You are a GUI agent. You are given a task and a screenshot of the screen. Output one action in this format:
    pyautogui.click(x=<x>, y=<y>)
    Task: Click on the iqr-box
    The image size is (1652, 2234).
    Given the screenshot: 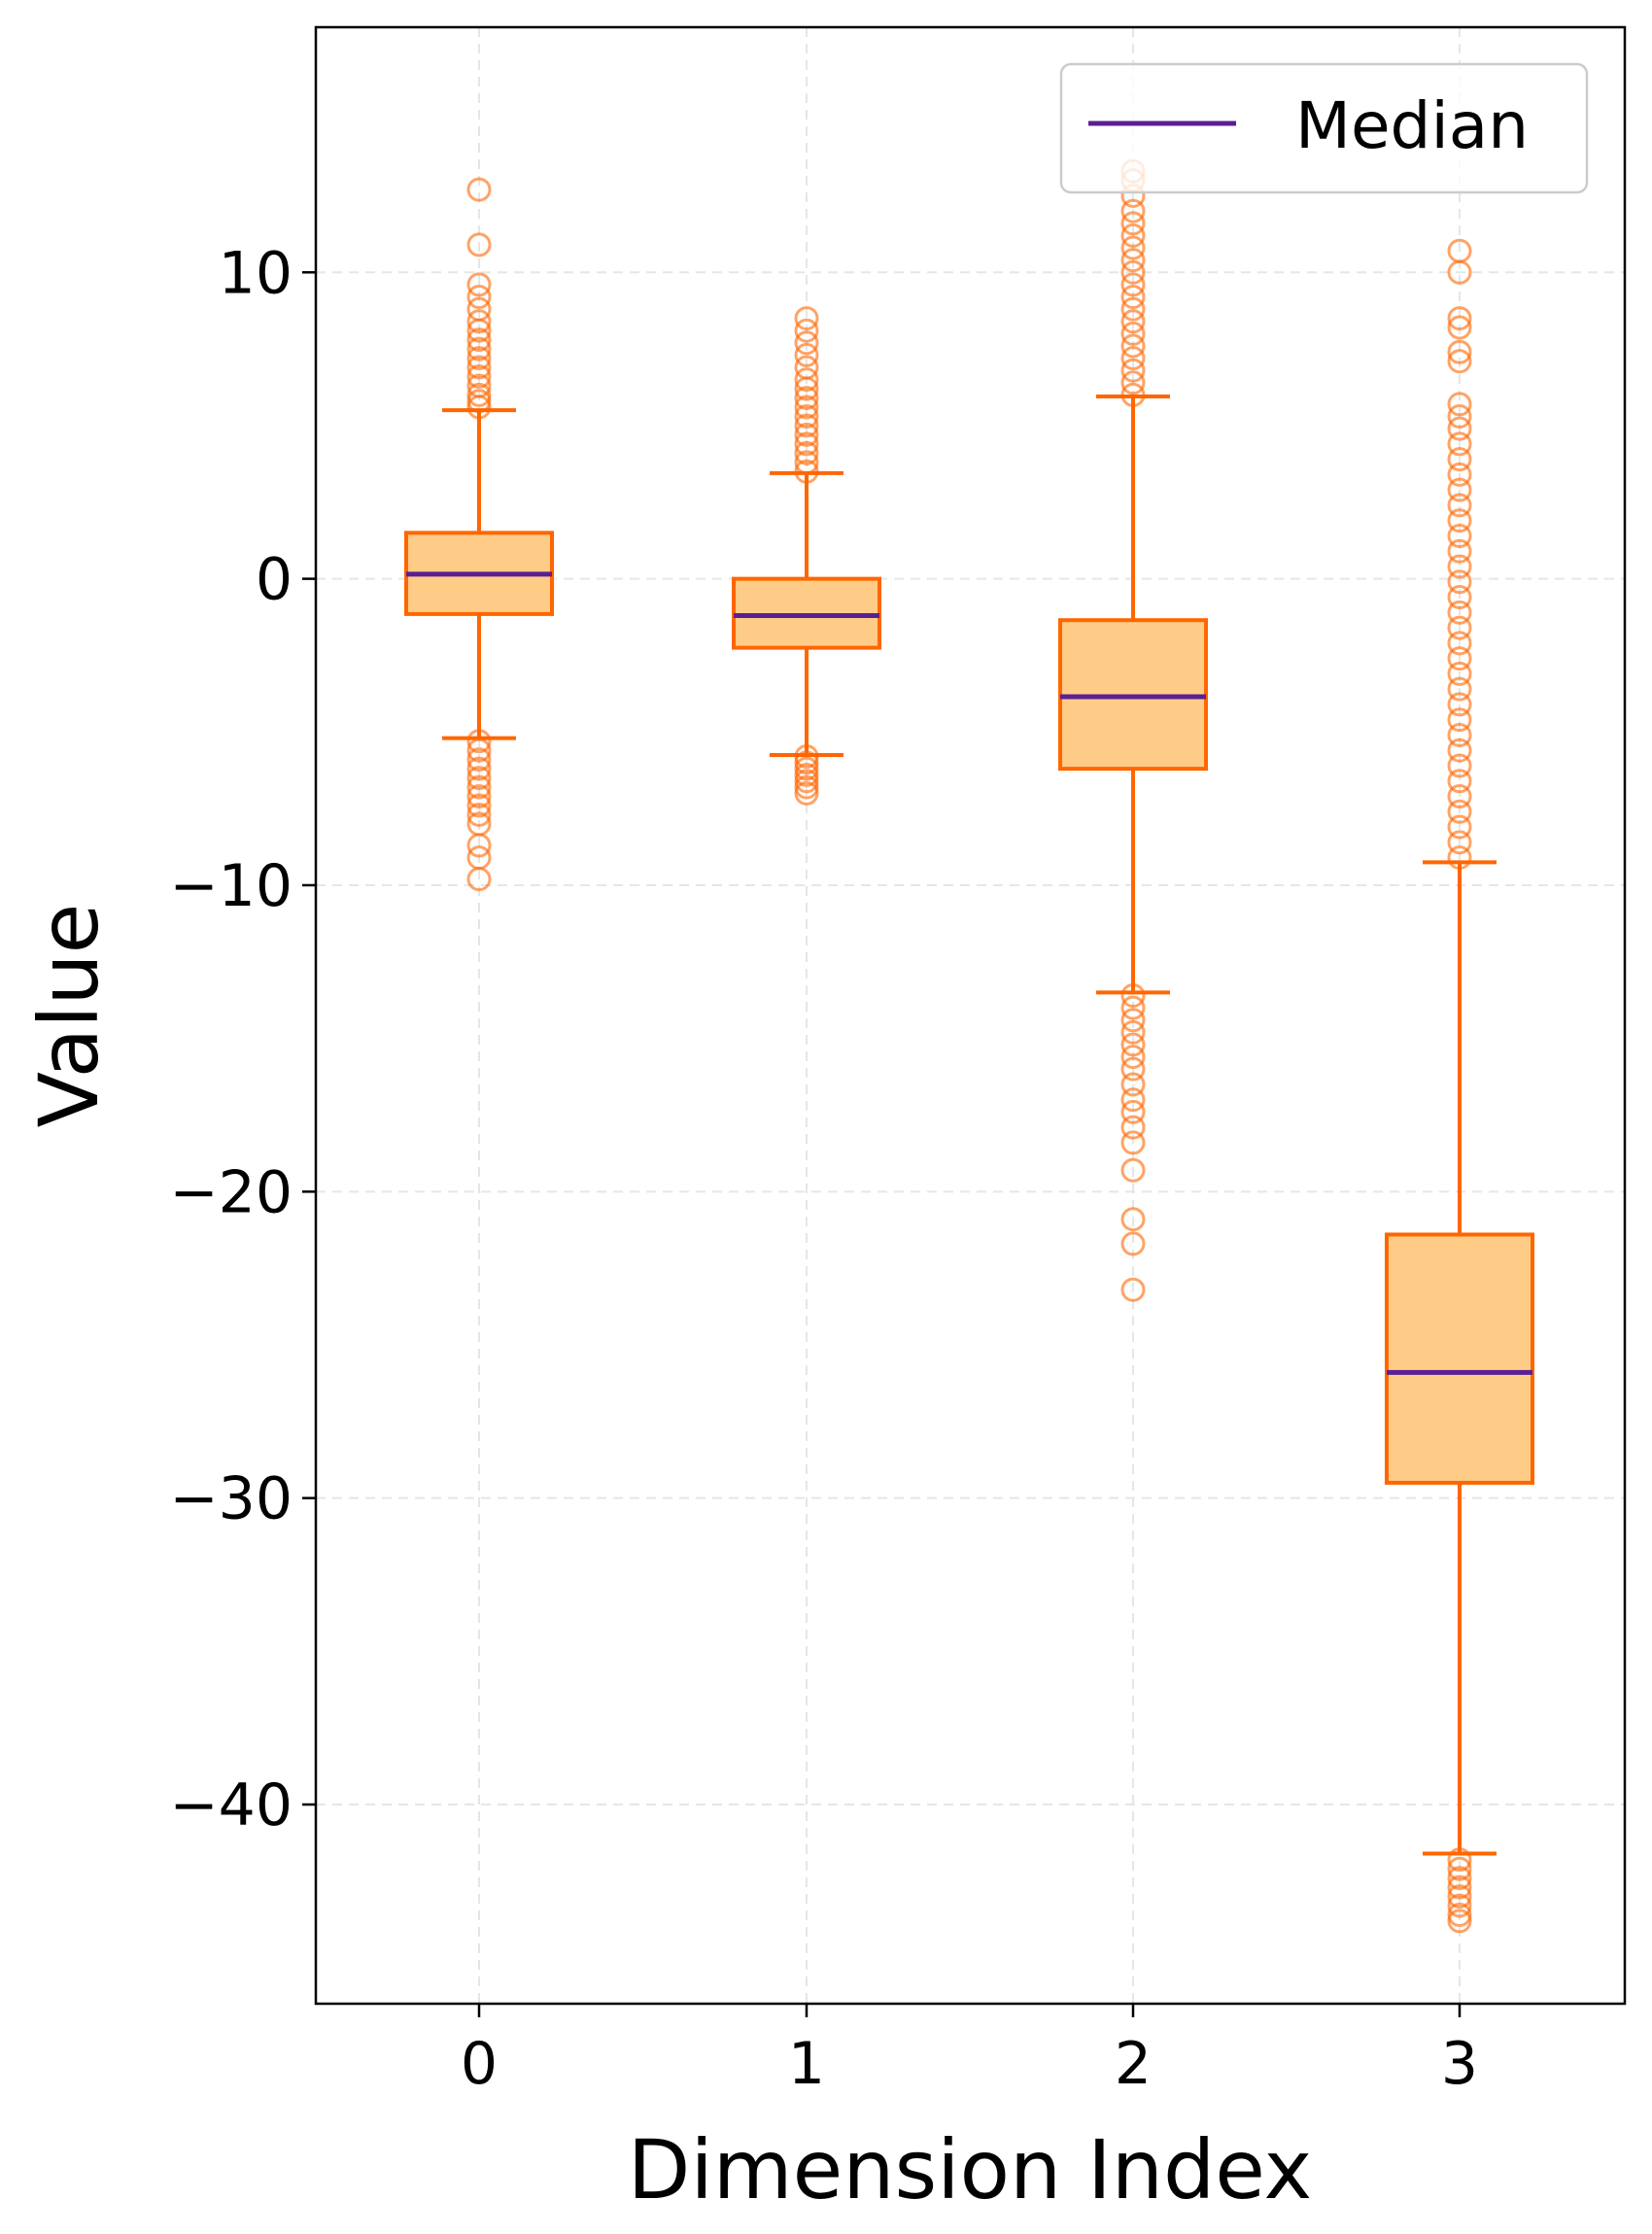 What is the action you would take?
    pyautogui.click(x=1460, y=1358)
    